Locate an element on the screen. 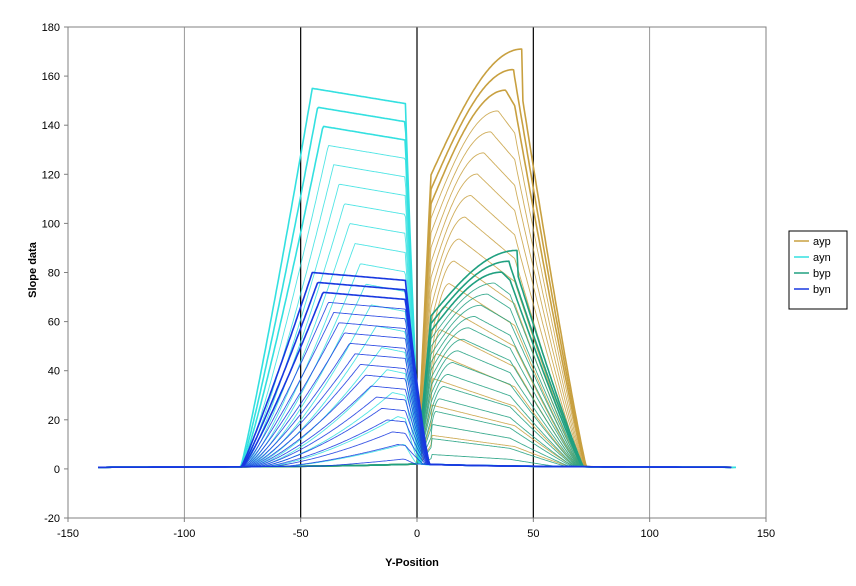 Image resolution: width=856 pixels, height=586 pixels. y-tick-label: 80 is located at coordinates (54, 274).